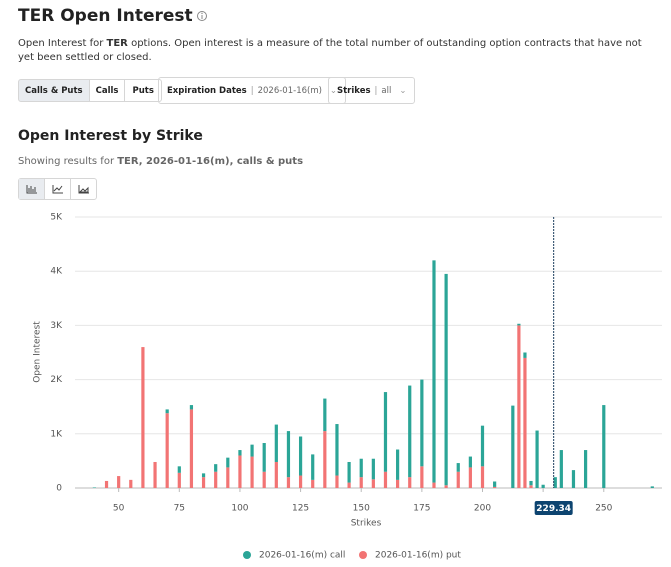 Image resolution: width=671 pixels, height=567 pixels. What do you see at coordinates (252, 90) in the screenshot?
I see `expiration-dropdown: Expiration Dates | 2026-01-16(m) ⌄` at bounding box center [252, 90].